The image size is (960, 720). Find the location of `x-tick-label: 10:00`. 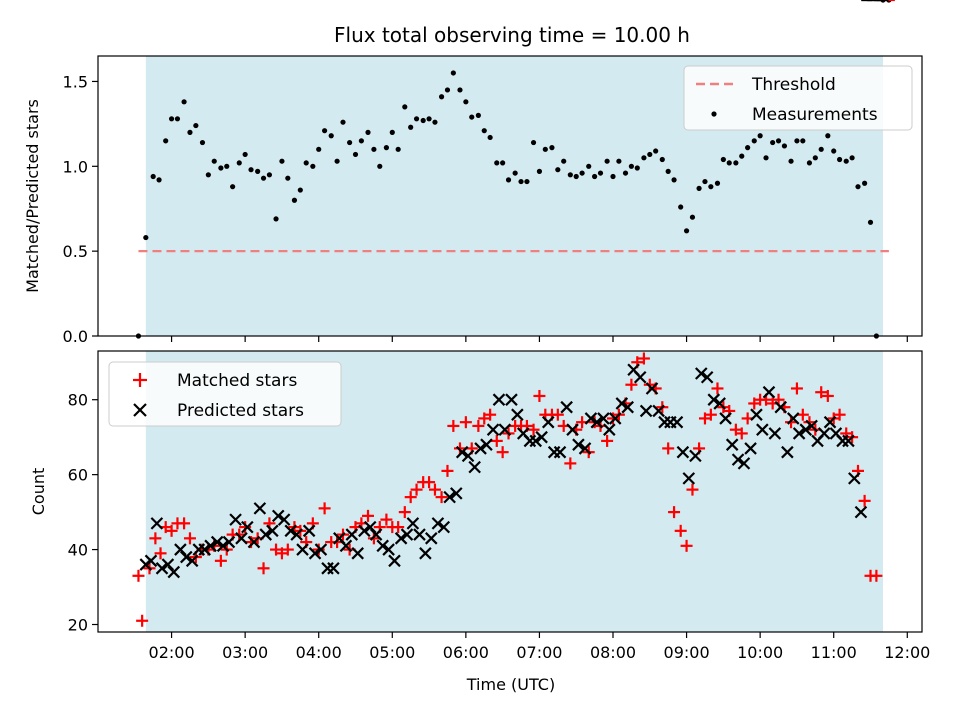

x-tick-label: 10:00 is located at coordinates (760, 652).